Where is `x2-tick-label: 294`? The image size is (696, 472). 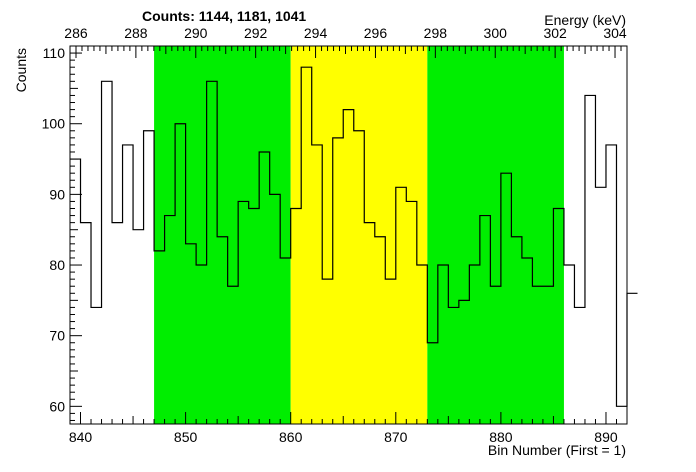 x2-tick-label: 294 is located at coordinates (316, 33).